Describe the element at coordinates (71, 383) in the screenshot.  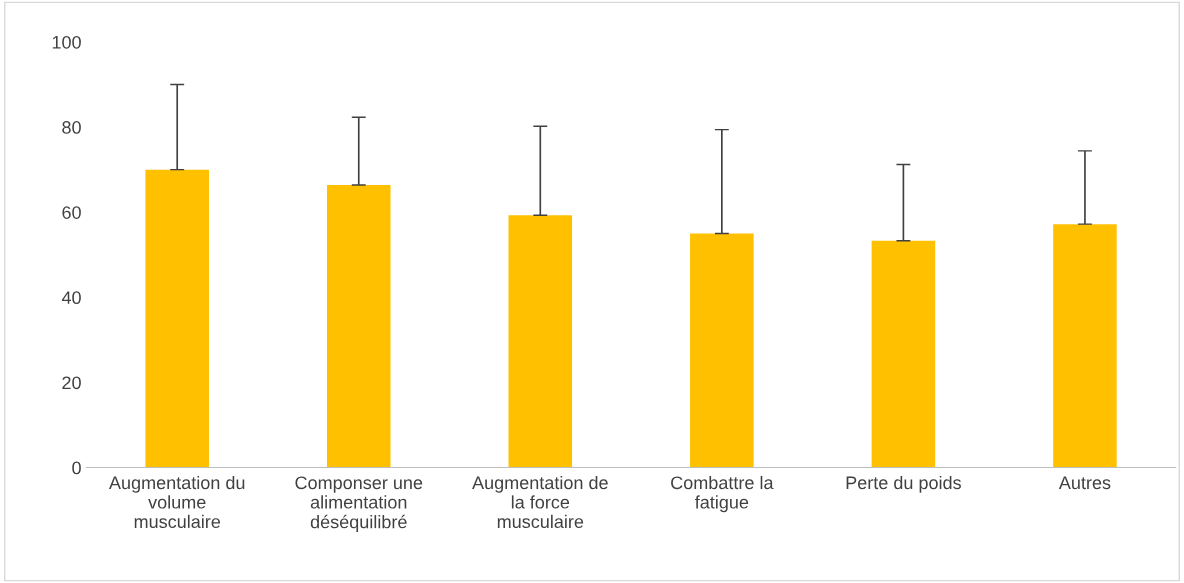
I see `y-tick-label: 20` at that location.